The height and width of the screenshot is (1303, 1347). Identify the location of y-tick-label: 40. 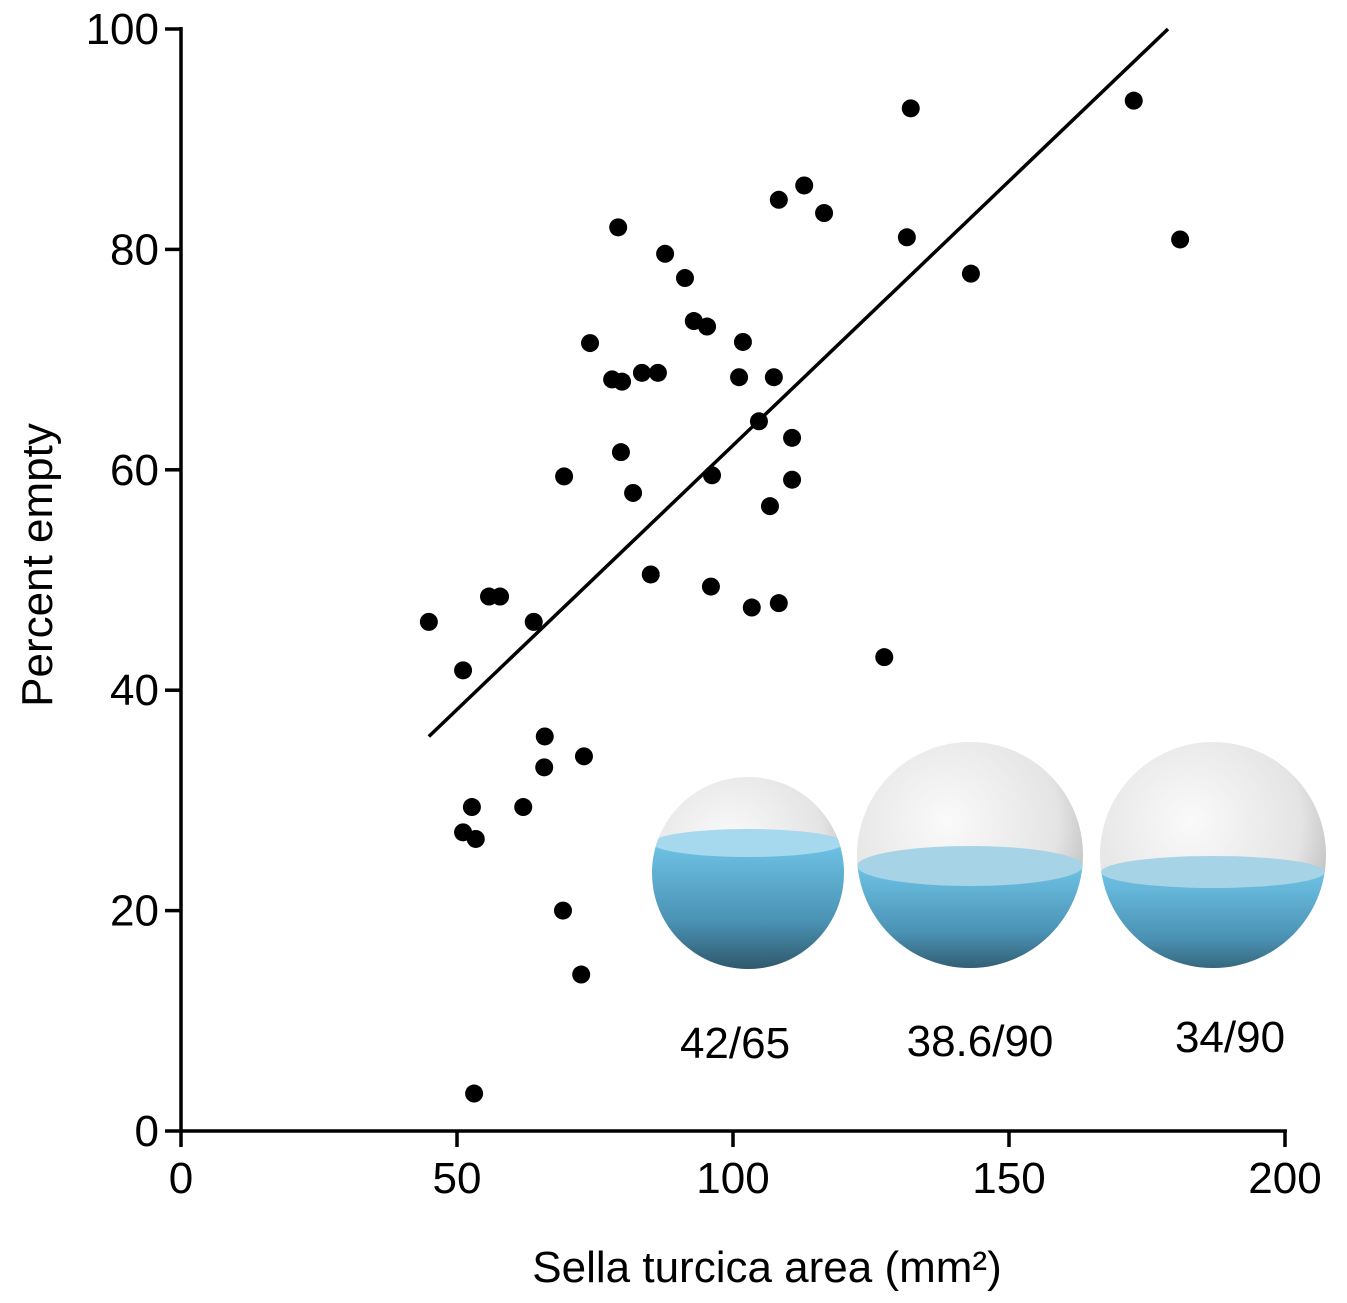
(134, 690).